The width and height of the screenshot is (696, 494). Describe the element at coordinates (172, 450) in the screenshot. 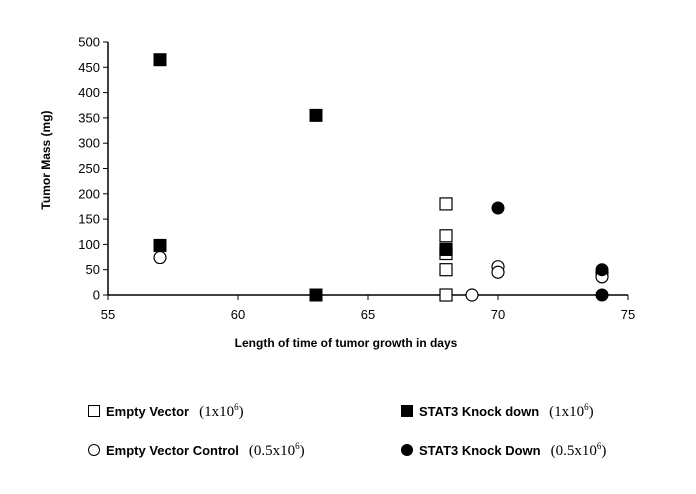

I see `legend-label: Empty Vector Control` at that location.